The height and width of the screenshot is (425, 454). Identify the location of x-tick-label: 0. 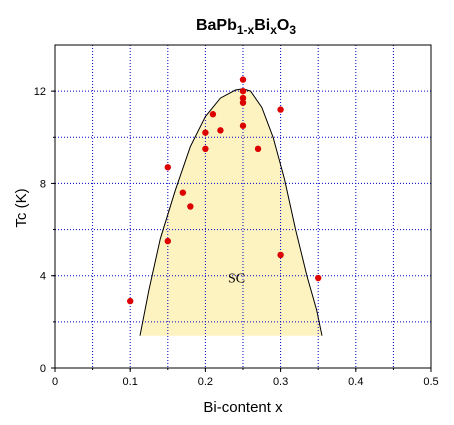
(55, 382).